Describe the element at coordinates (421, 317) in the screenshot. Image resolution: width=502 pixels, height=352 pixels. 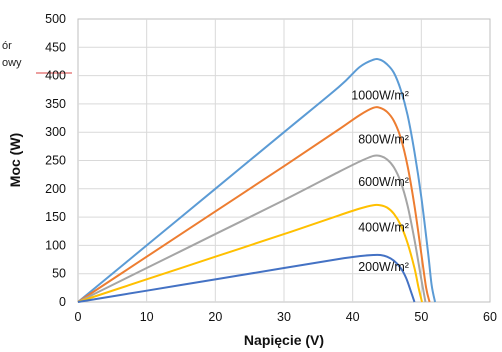
I see `x-tick-label: 50` at that location.